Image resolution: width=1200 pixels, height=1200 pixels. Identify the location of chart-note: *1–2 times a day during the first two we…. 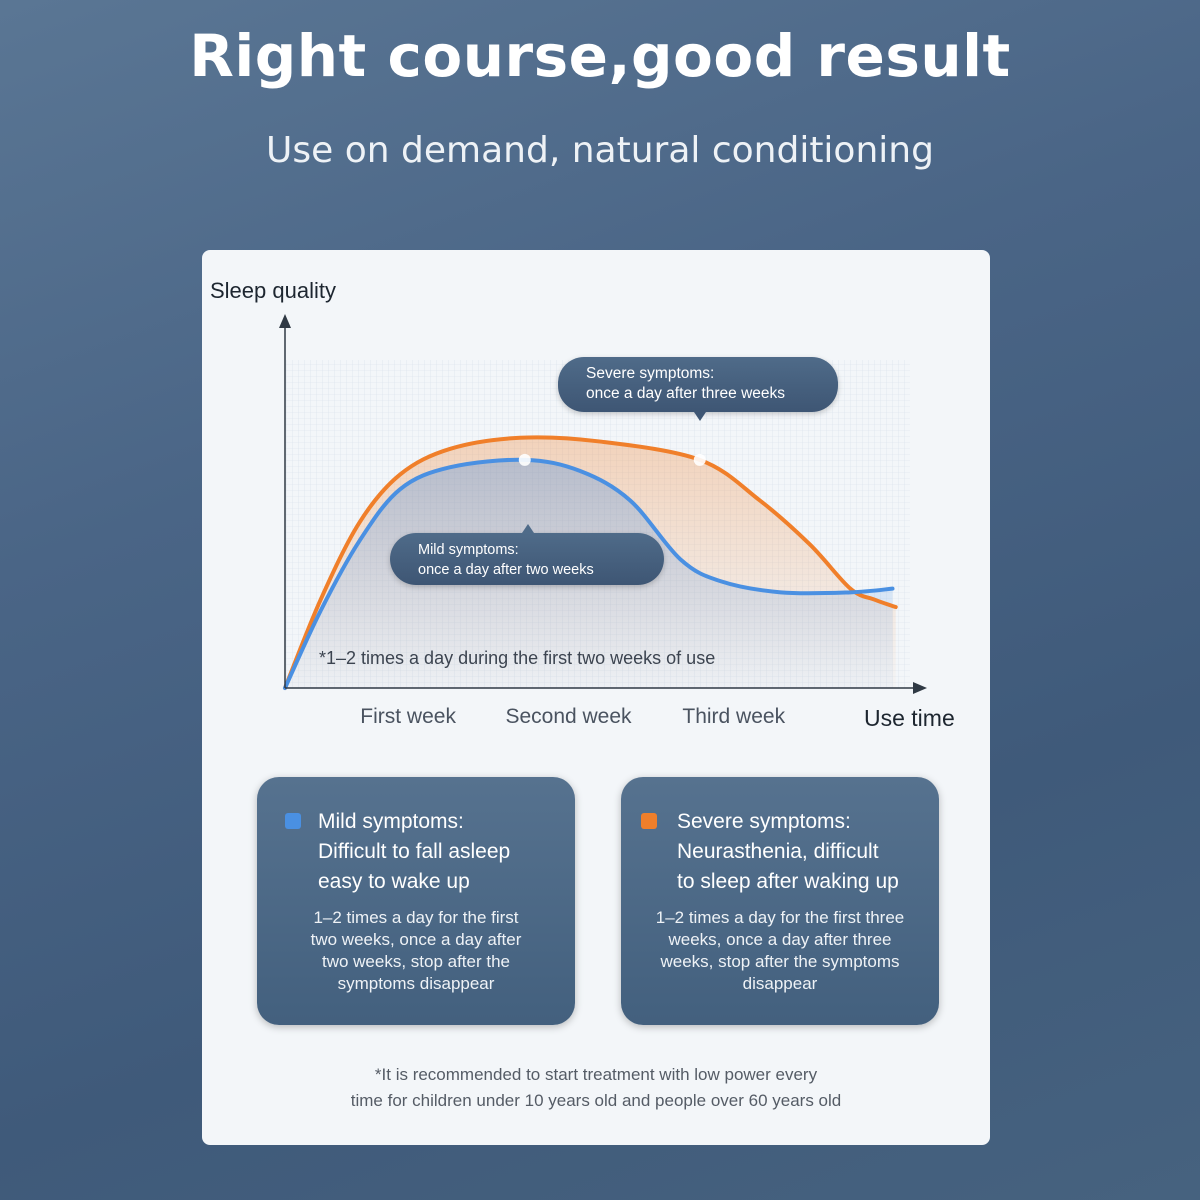
(517, 658).